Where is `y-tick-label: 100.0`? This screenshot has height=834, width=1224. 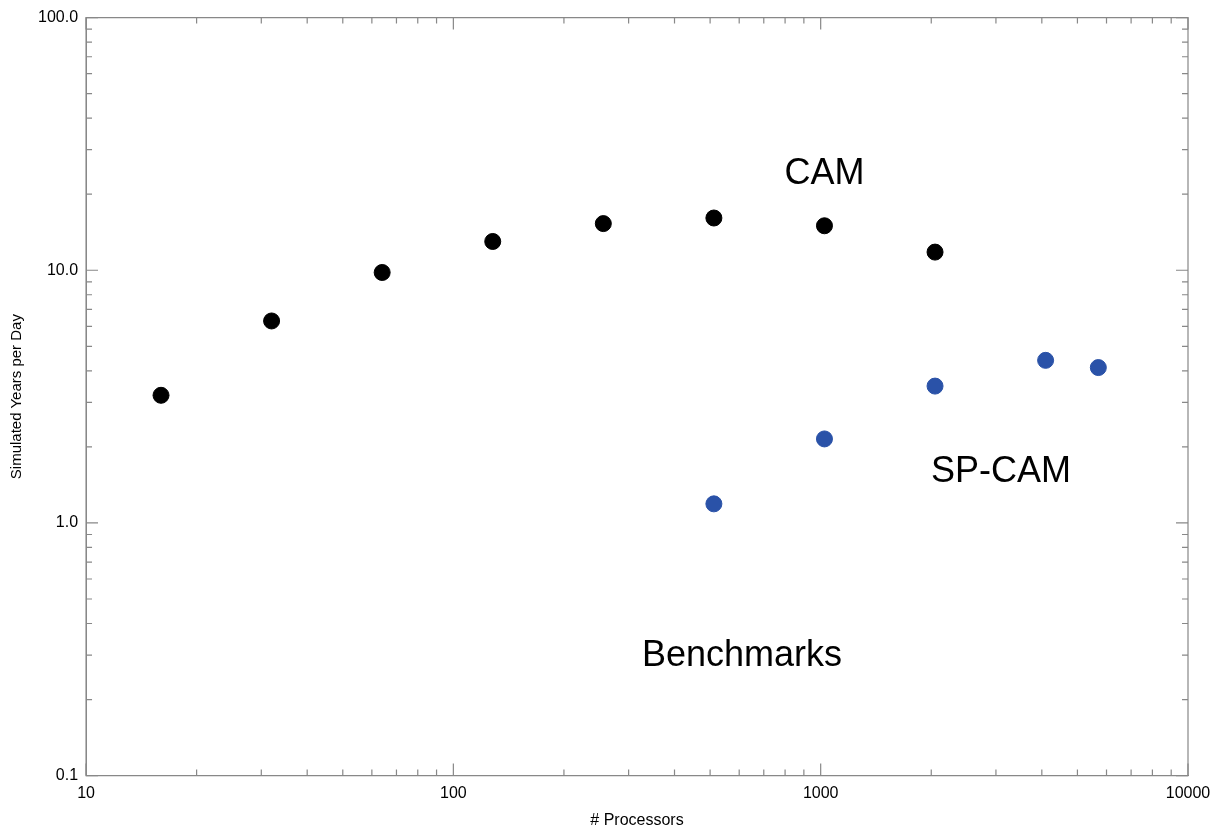 y-tick-label: 100.0 is located at coordinates (58, 17).